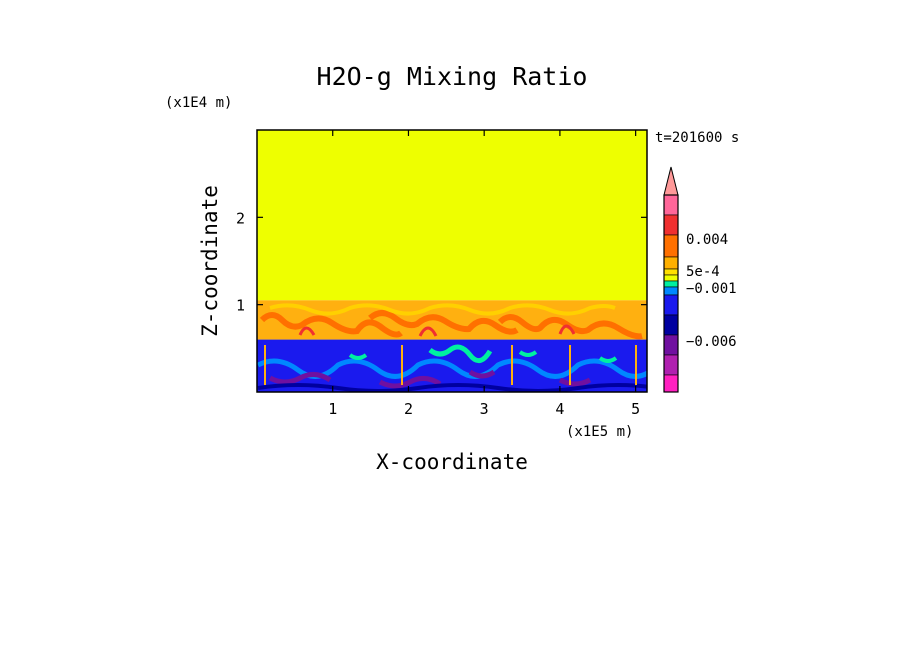 This screenshot has width=904, height=659. I want to click on region-upper, so click(452, 215).